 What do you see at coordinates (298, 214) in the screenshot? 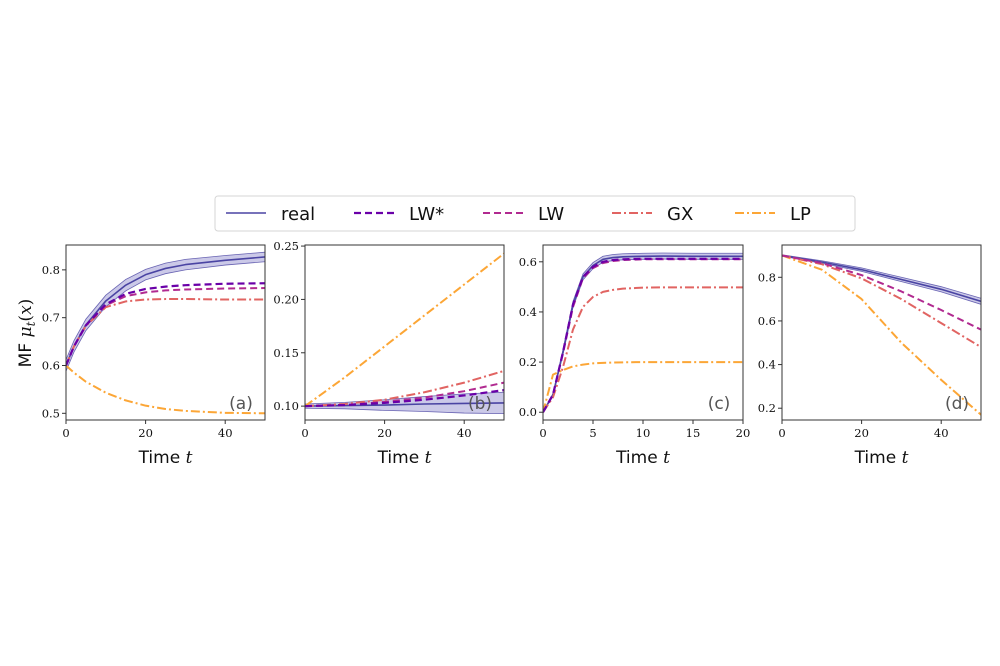
I see `legend-label: real` at bounding box center [298, 214].